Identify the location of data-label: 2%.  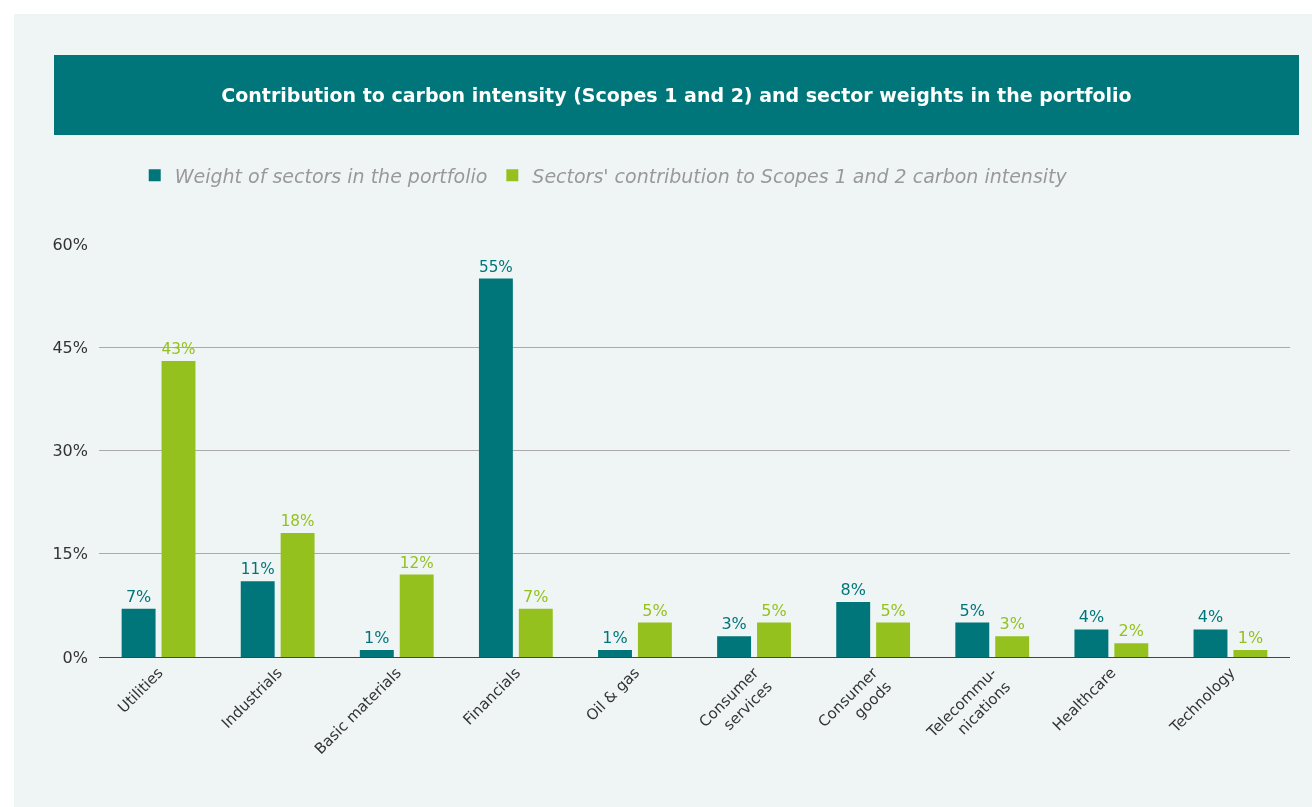
(1131, 631).